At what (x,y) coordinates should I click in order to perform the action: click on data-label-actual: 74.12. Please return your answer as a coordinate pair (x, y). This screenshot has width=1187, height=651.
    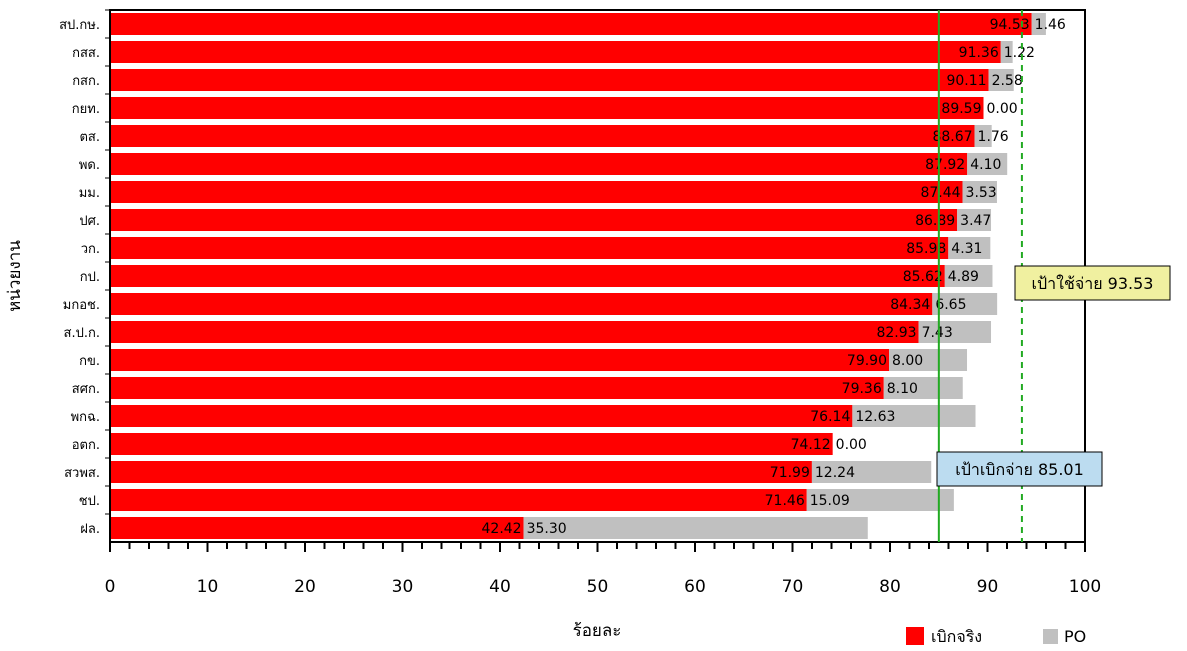
    Looking at the image, I should click on (811, 445).